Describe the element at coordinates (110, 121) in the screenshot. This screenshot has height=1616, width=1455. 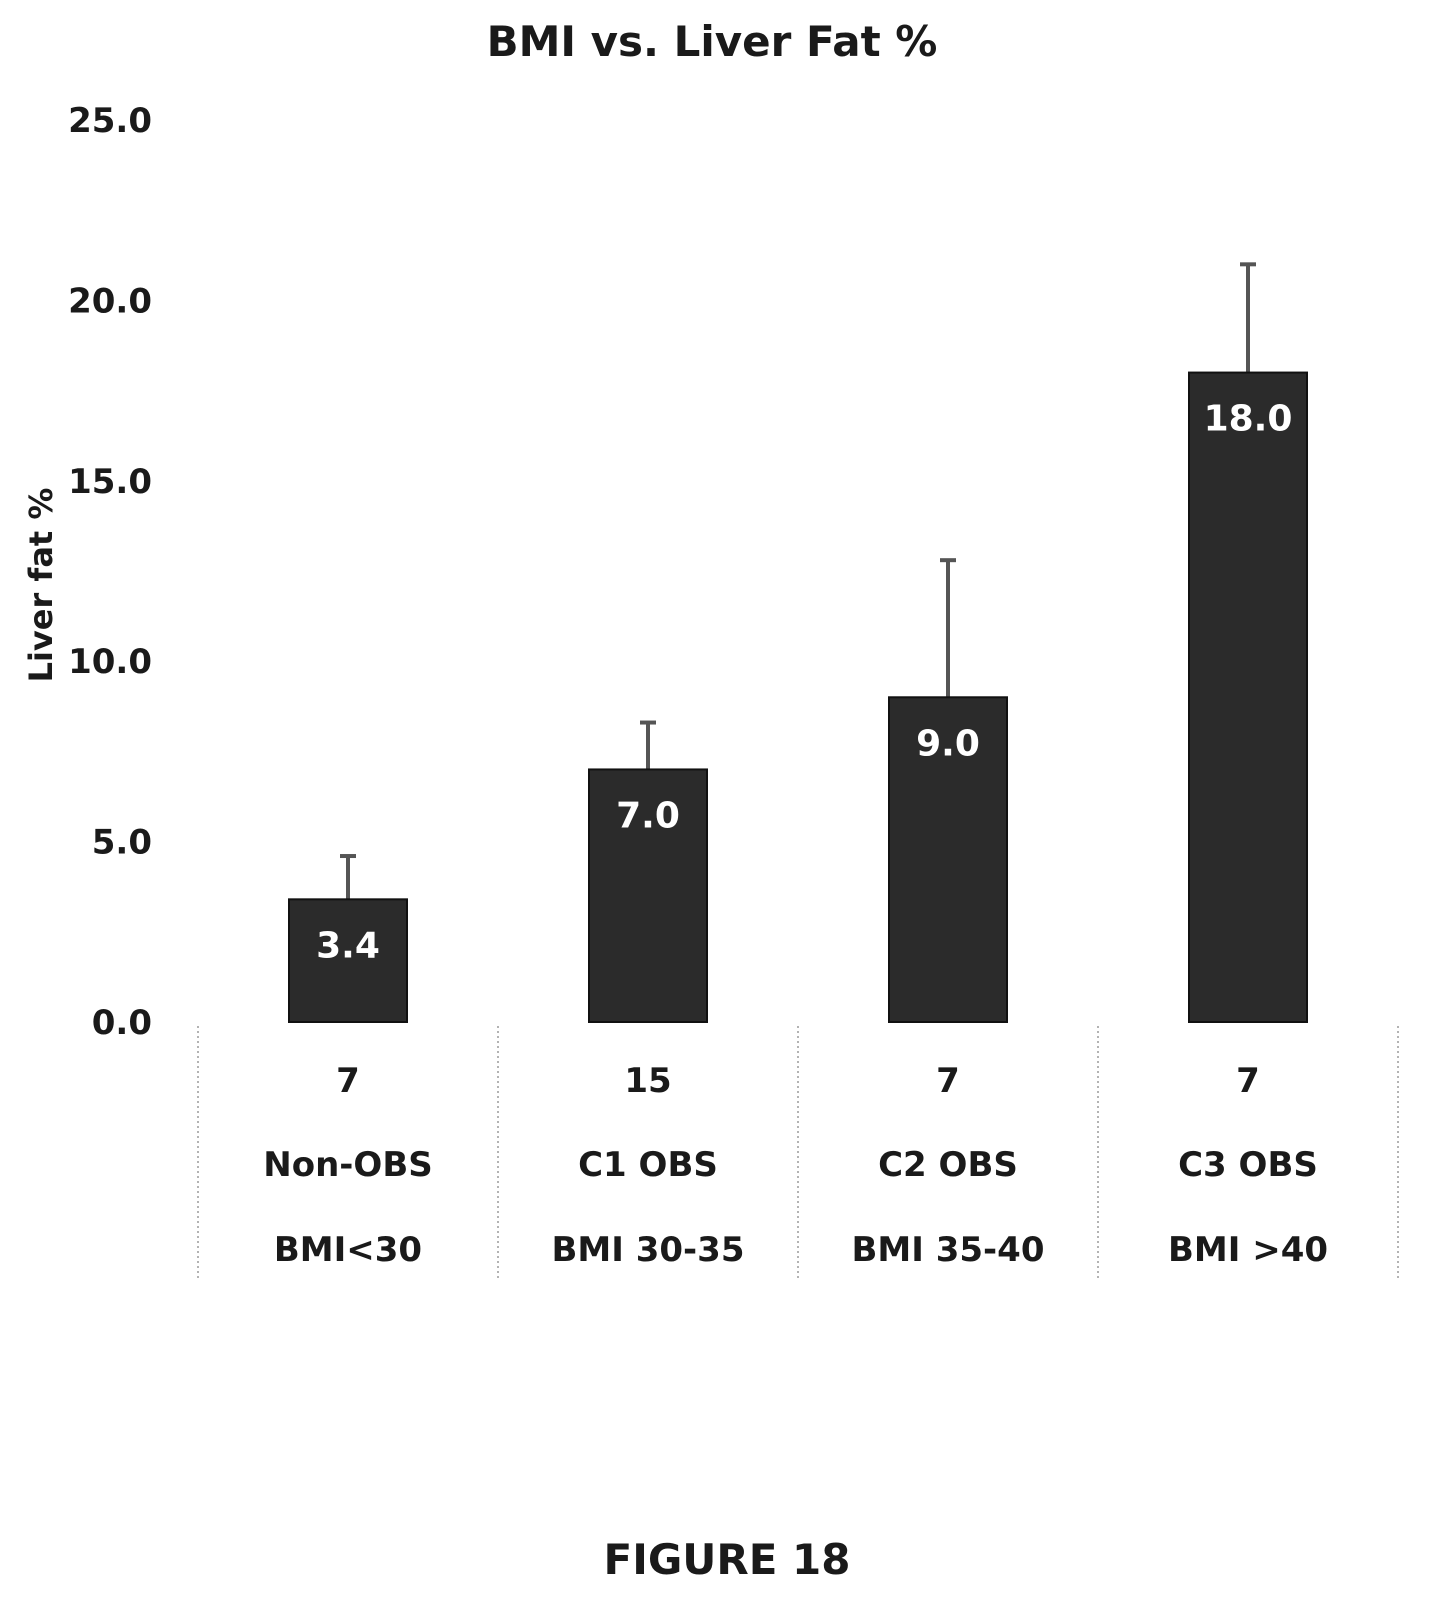
I see `y-tick-label: 25.0` at that location.